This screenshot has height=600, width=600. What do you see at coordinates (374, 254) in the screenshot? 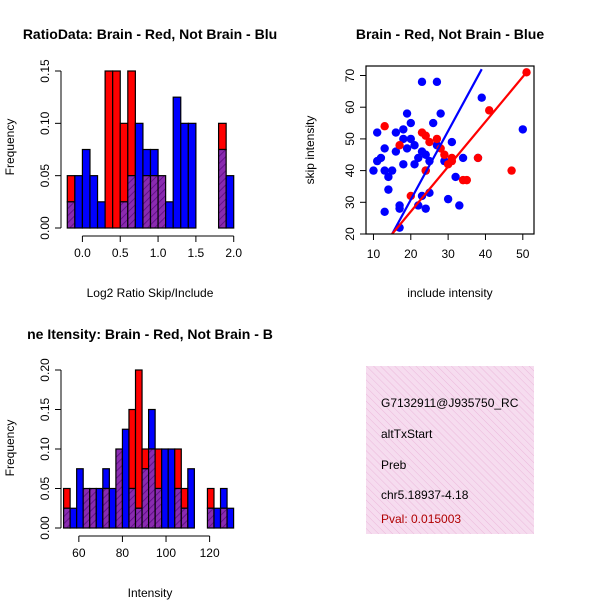
I see `scatter-x-tick-label: 10` at bounding box center [374, 254].